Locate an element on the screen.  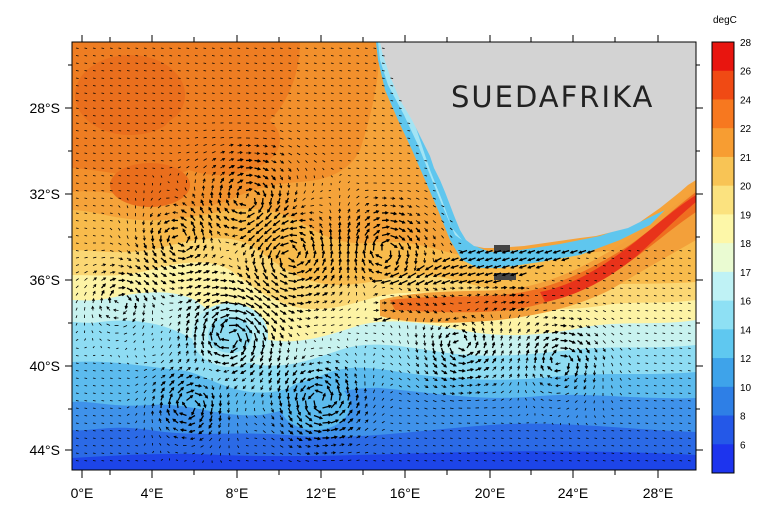
colorbar-tick-label: 17 is located at coordinates (746, 273).